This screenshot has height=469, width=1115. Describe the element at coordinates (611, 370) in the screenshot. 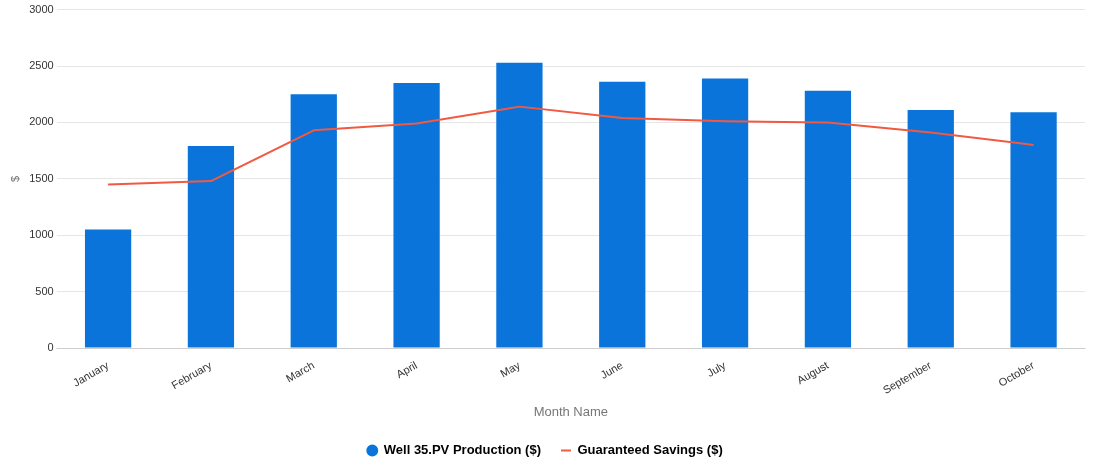

I see `x-tick-label: June` at that location.